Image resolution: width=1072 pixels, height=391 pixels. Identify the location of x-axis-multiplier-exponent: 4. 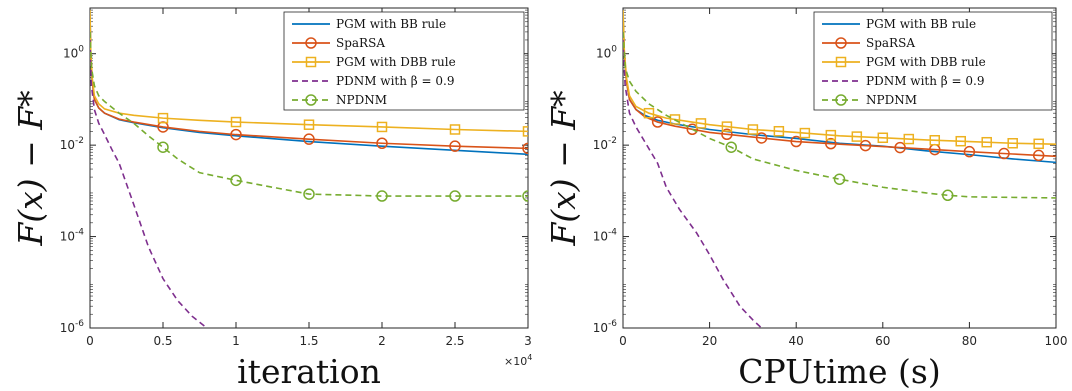
(529, 357).